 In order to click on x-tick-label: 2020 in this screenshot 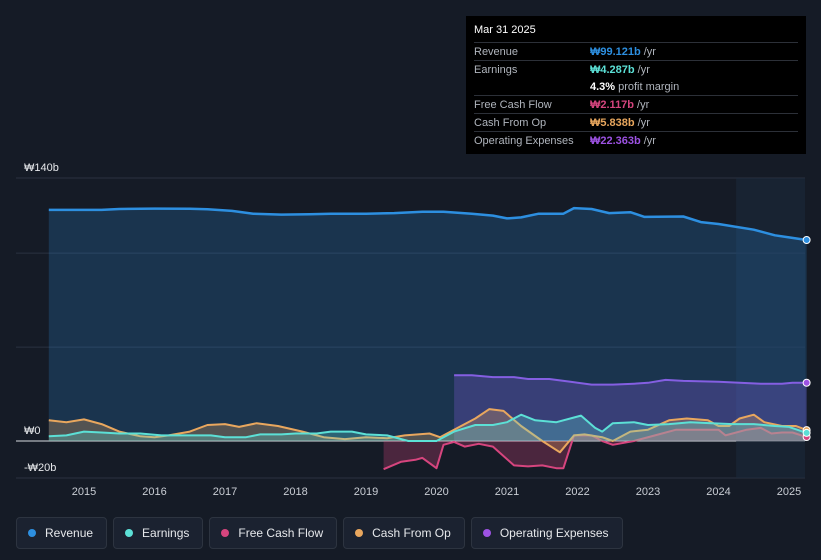, I will do `click(436, 492)`.